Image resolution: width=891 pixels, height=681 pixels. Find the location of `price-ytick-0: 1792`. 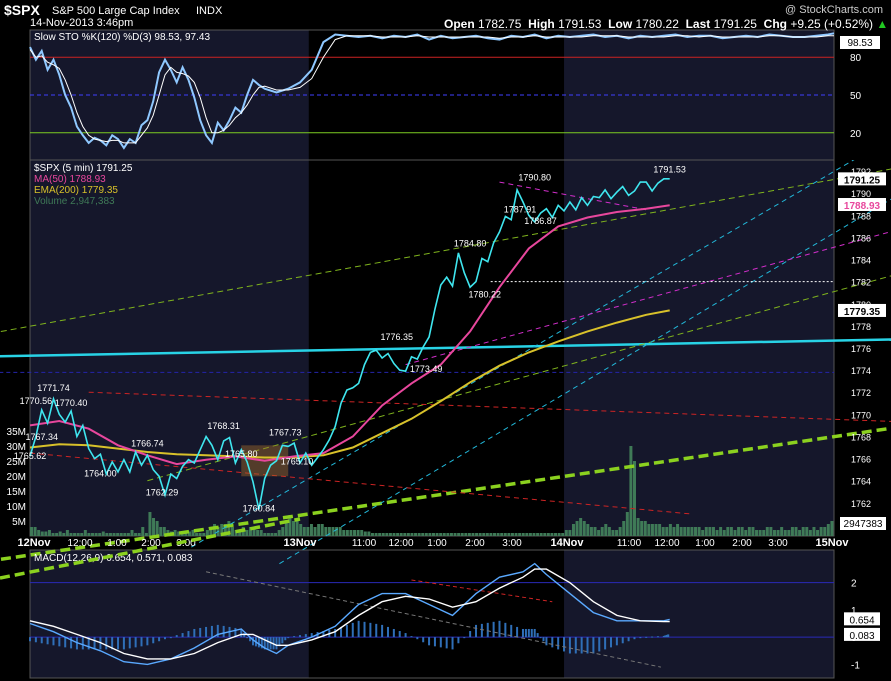

price-ytick-0: 1792 is located at coordinates (861, 172).